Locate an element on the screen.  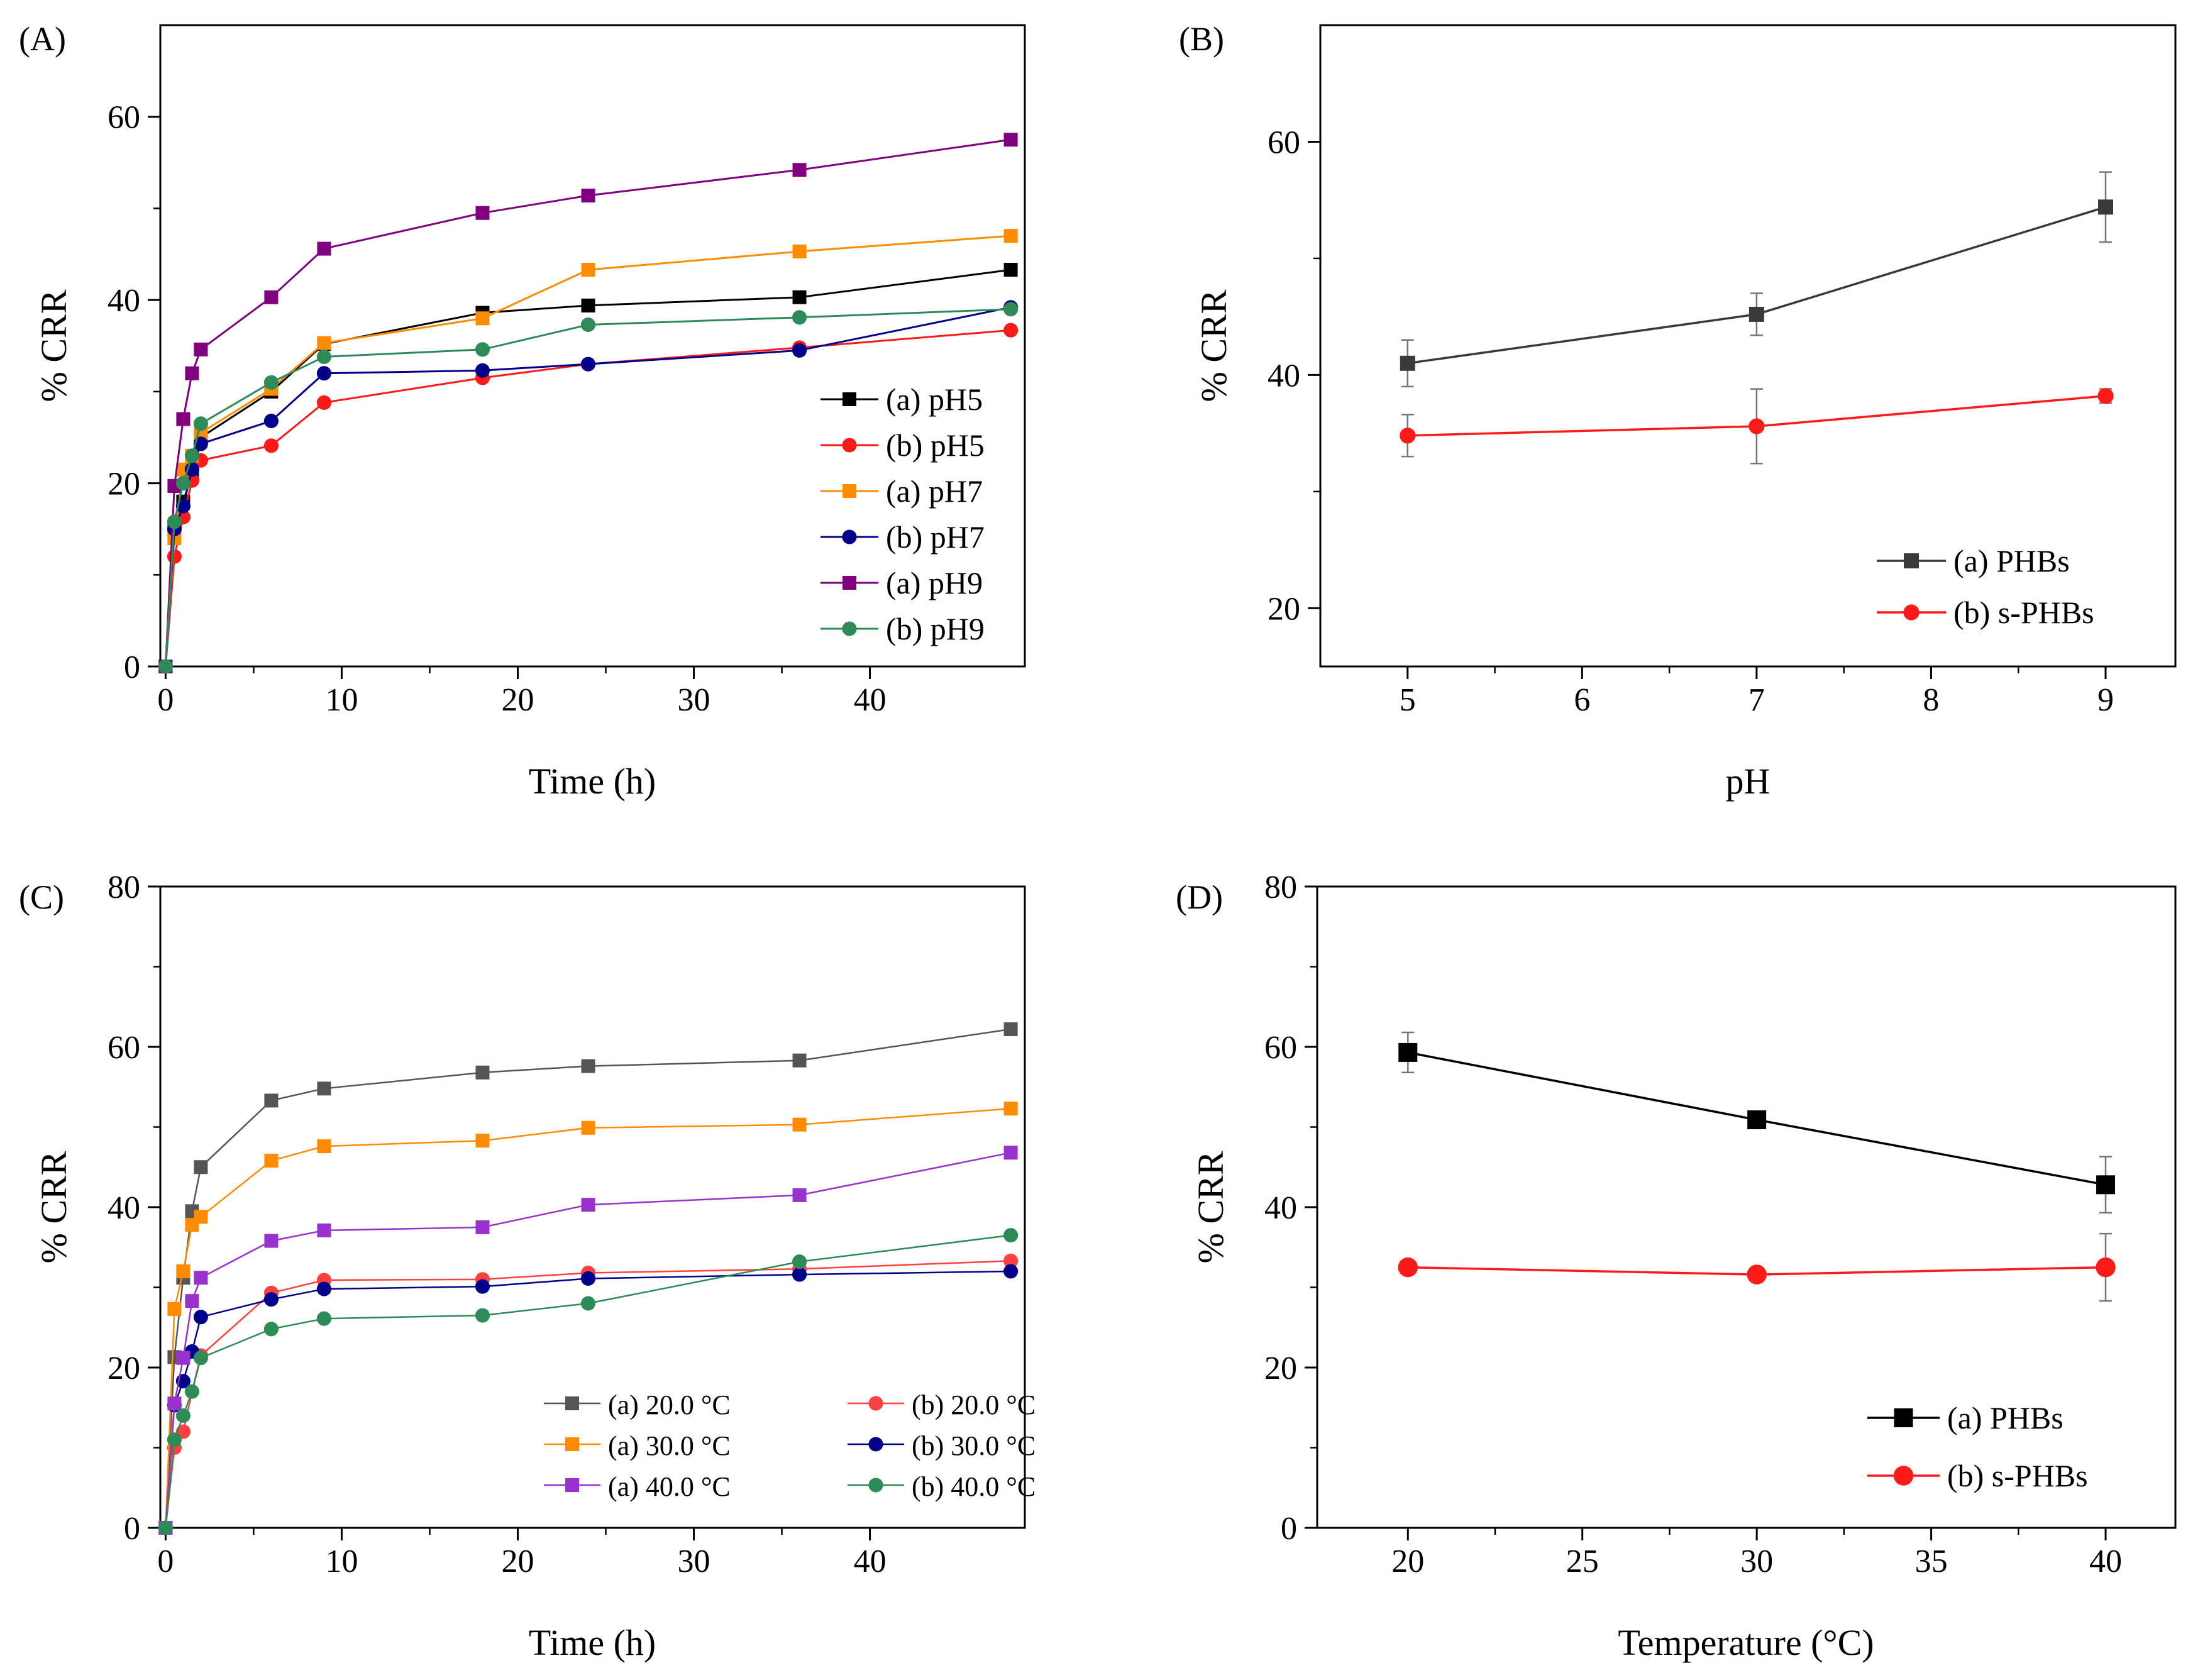
plot-frame is located at coordinates (1748, 346).